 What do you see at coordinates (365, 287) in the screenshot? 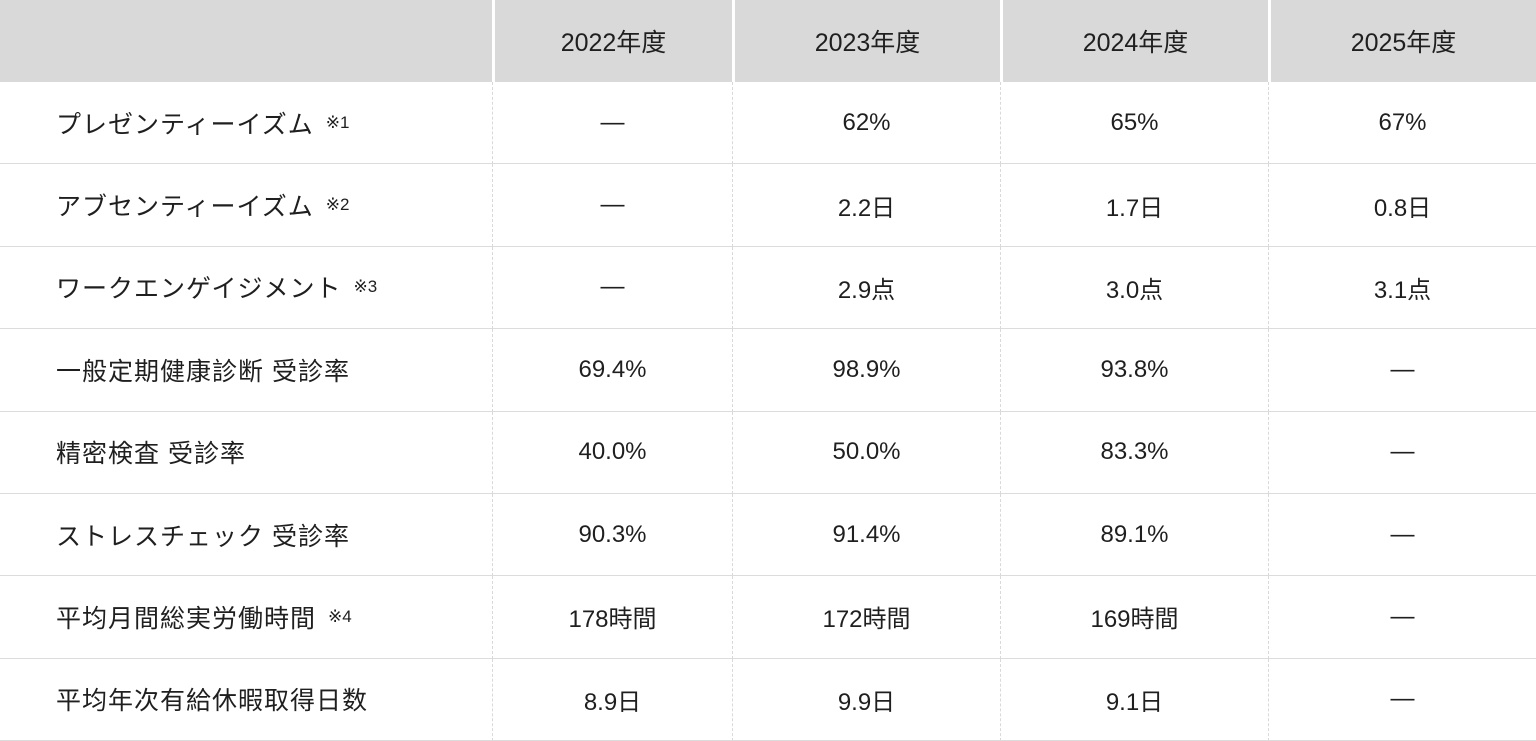
I see `row-label-note: ※3` at bounding box center [365, 287].